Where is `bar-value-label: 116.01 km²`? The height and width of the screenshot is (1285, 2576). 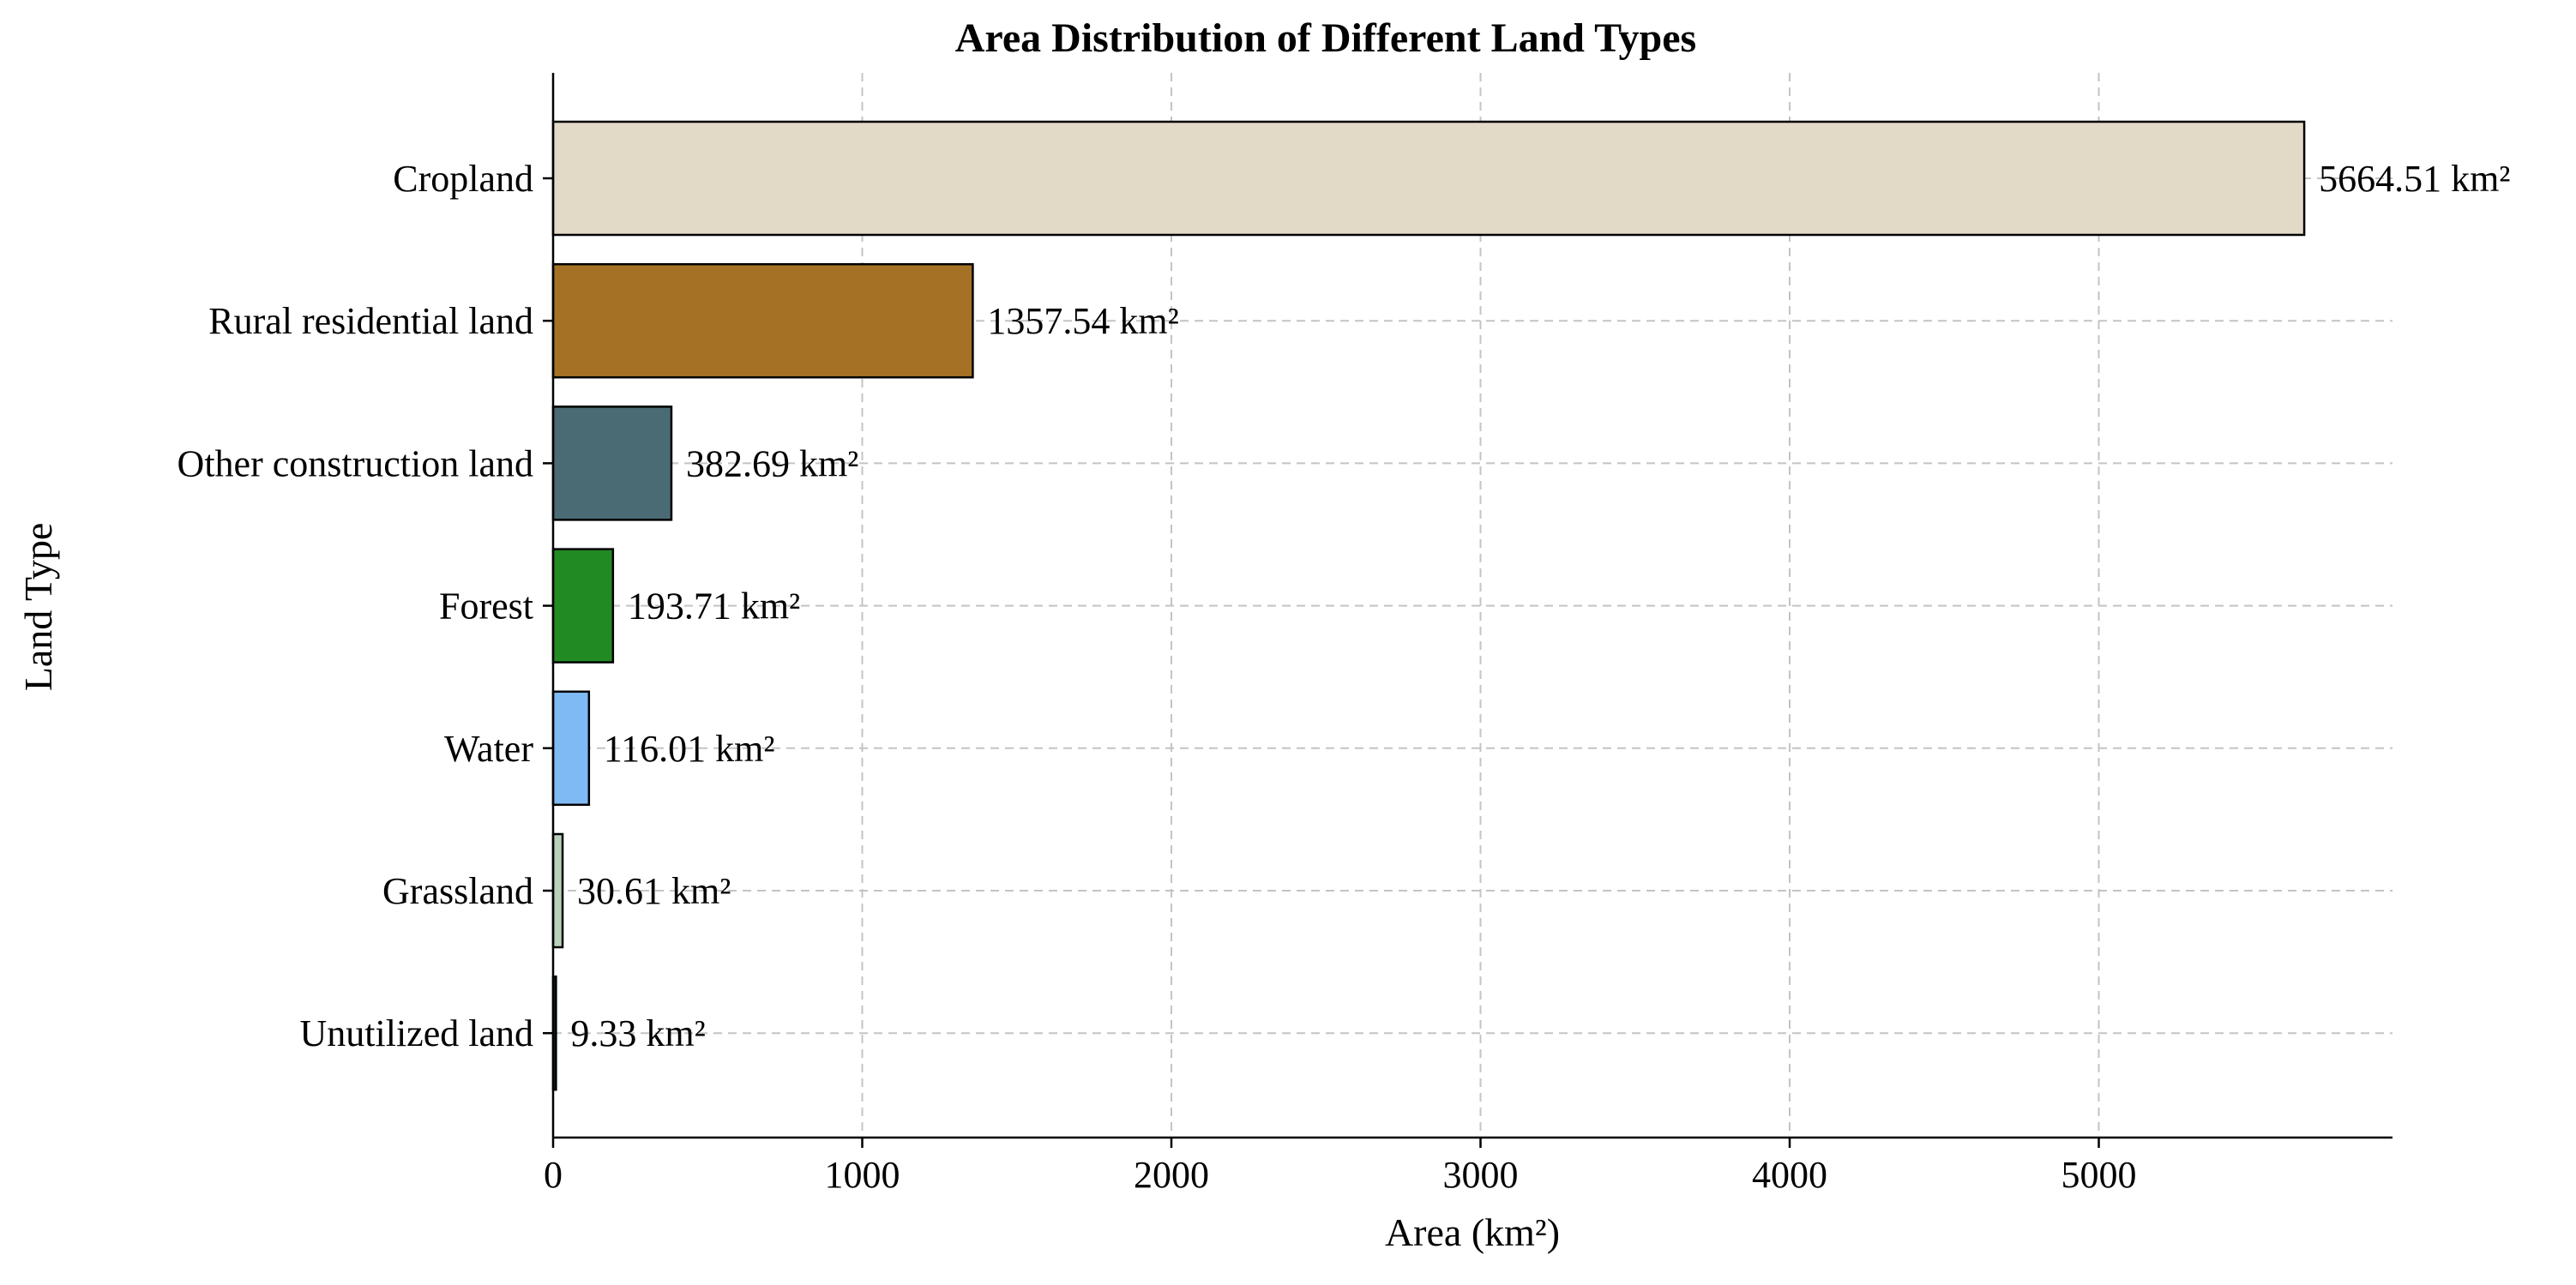
bar-value-label: 116.01 km² is located at coordinates (689, 749).